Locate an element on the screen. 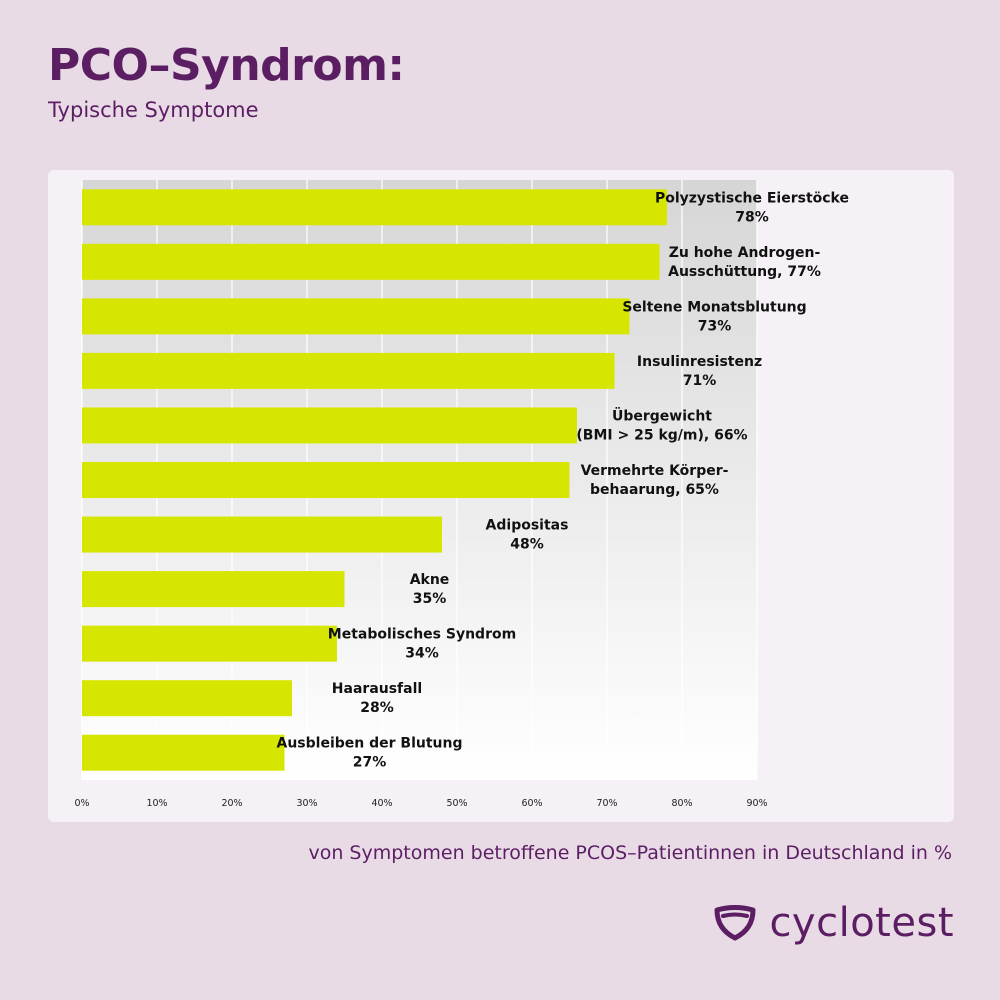  bar-data-label: Adipositas 48% is located at coordinates (527, 535).